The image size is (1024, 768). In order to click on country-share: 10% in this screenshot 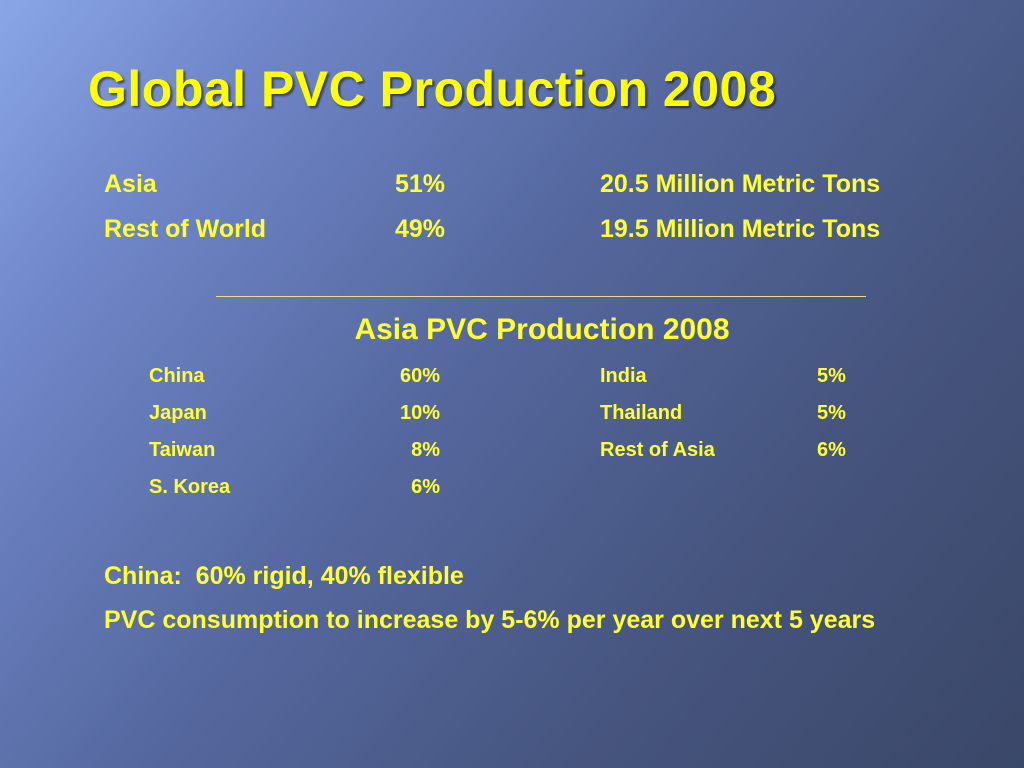, I will do `click(419, 413)`.